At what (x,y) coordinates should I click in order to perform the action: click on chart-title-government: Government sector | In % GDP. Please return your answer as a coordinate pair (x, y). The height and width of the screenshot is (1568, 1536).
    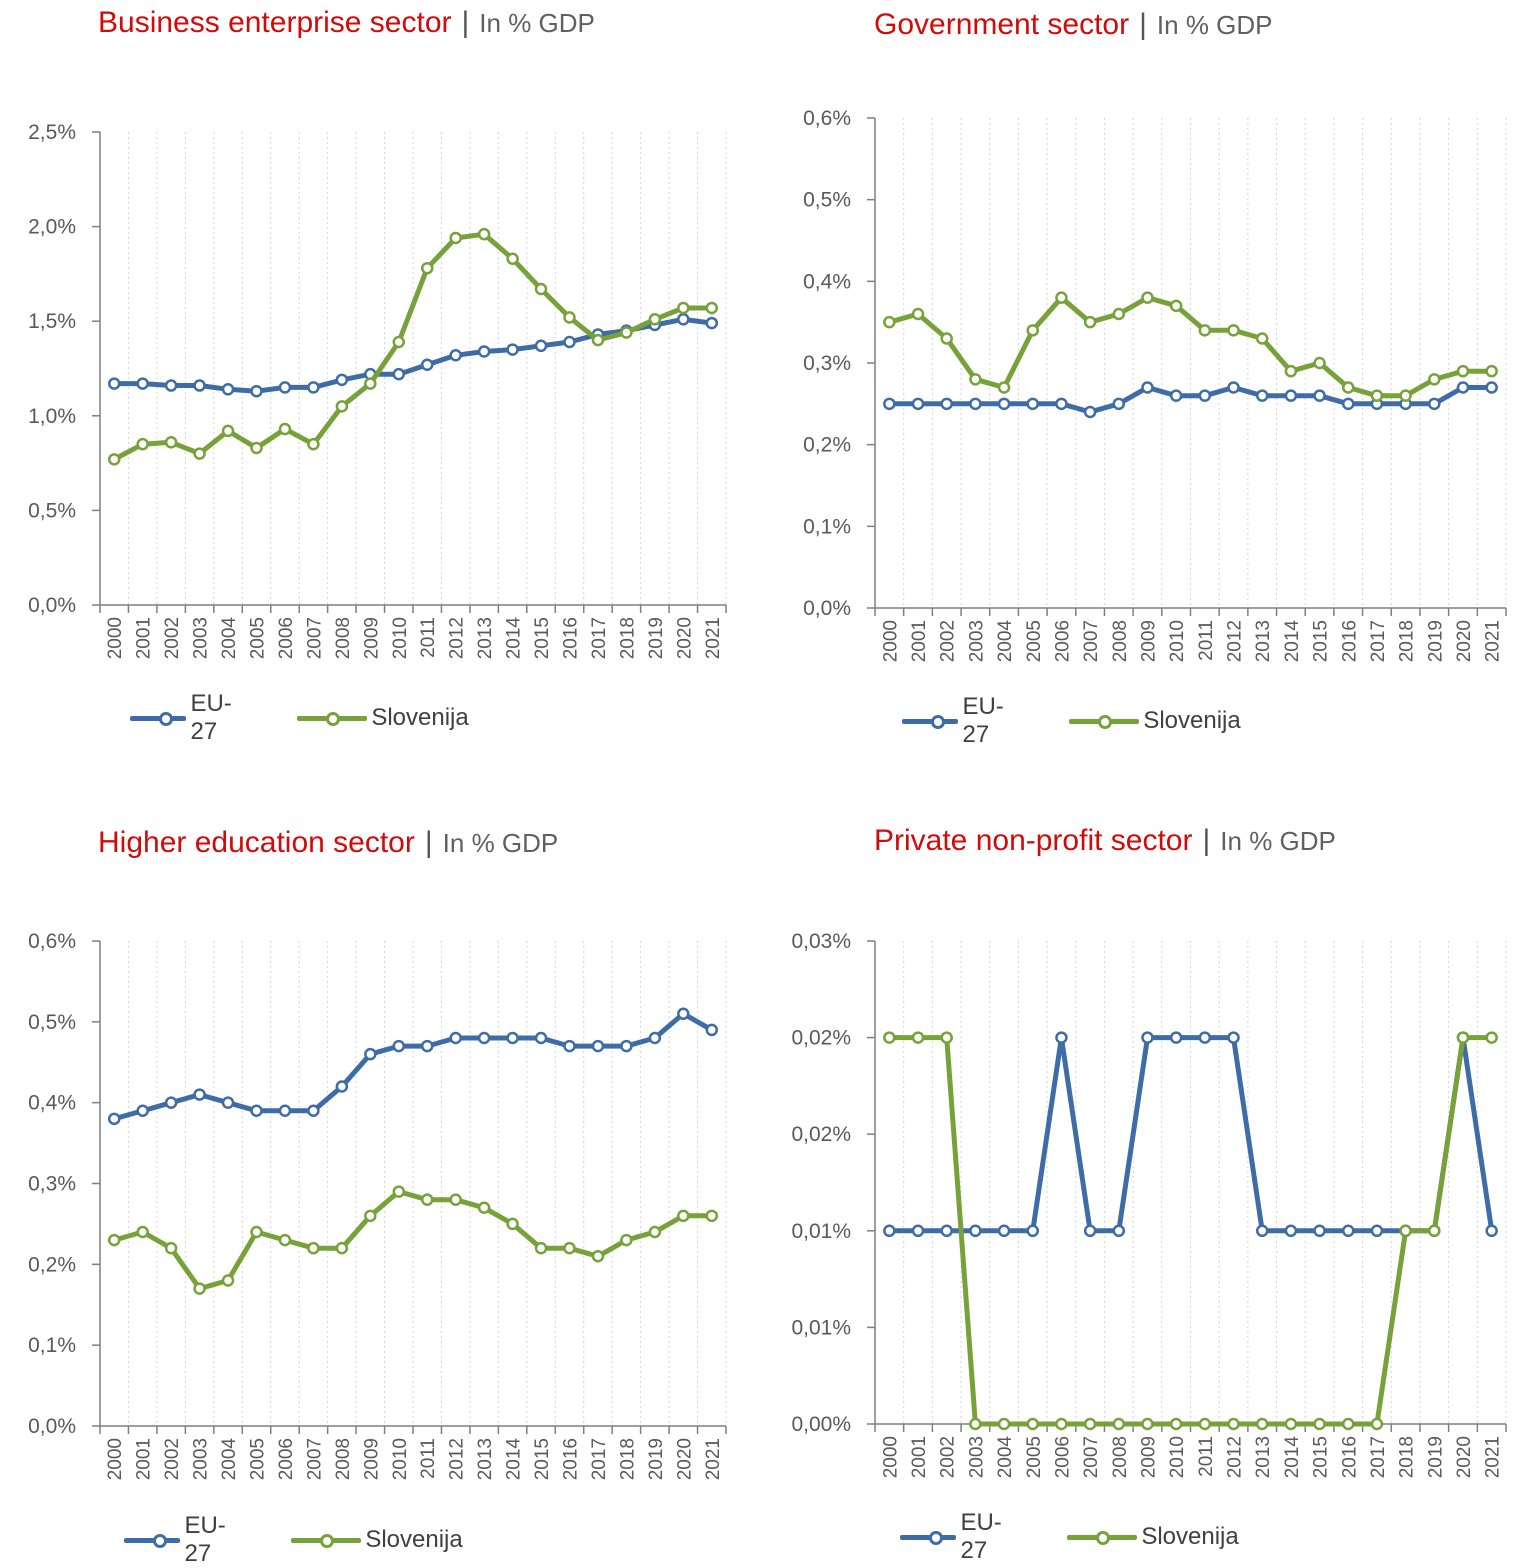
    Looking at the image, I should click on (1073, 25).